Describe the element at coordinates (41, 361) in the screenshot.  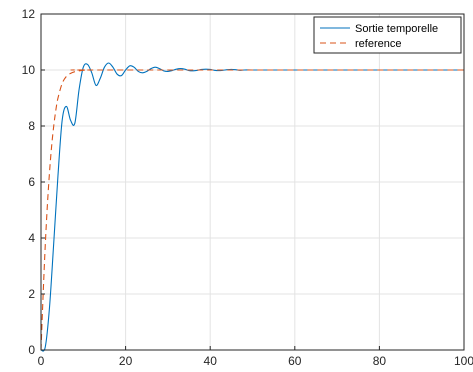
I see `x-tick-label: 0` at that location.